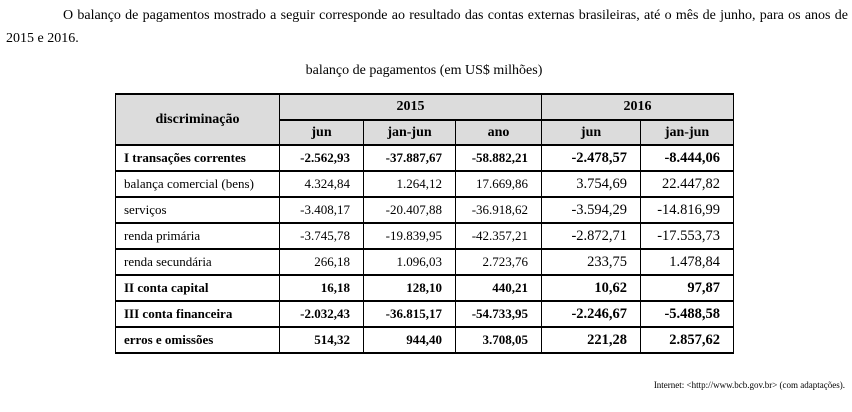 This screenshot has width=852, height=412. I want to click on value-cell: -36.815,17, so click(409, 314).